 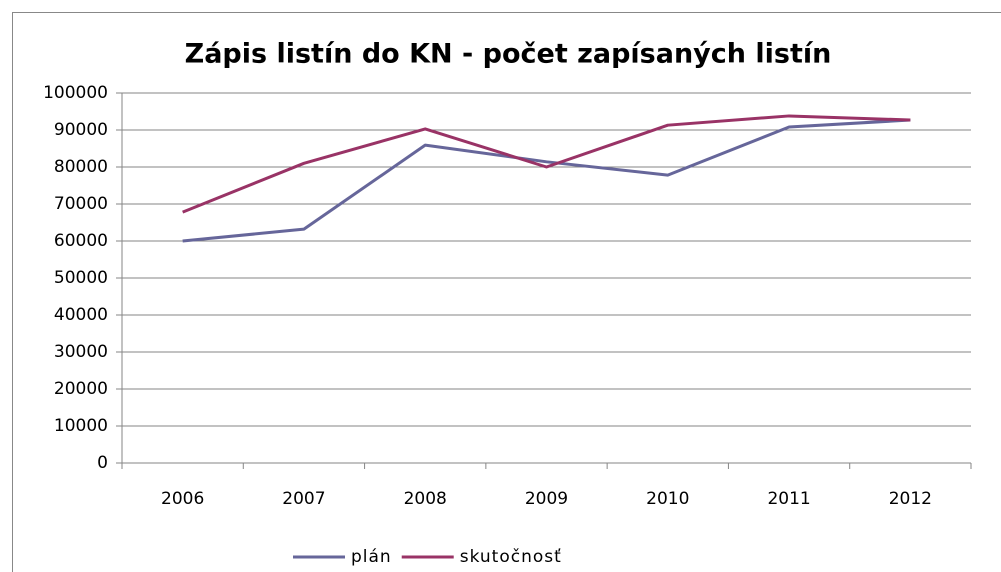 I want to click on x-tick-label: 2012, so click(x=910, y=499).